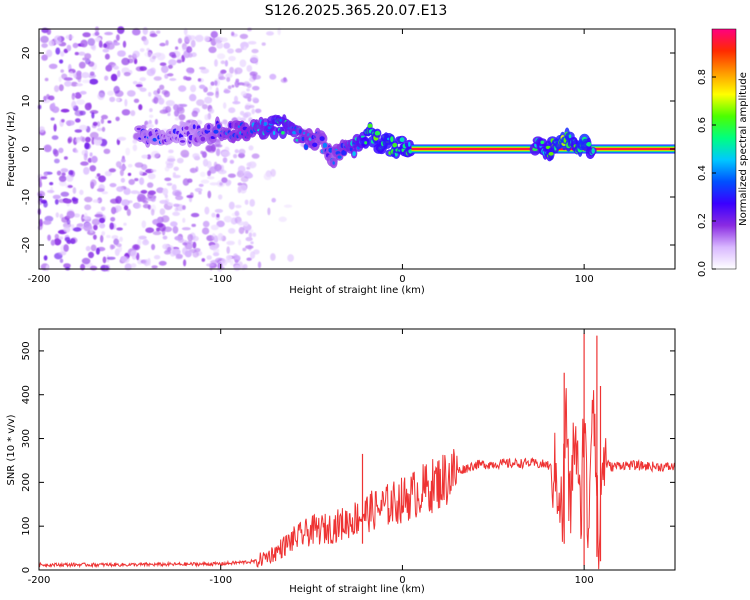 This screenshot has height=600, width=750. Describe the element at coordinates (743, 149) in the screenshot. I see `colorbar-label: Normalized spectral amplitude` at that location.